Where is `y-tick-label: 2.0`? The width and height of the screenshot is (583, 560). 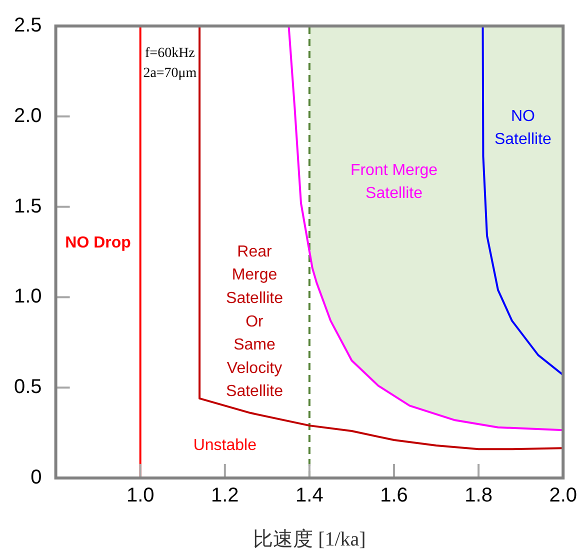
y-tick-label: 2.0 is located at coordinates (28, 115).